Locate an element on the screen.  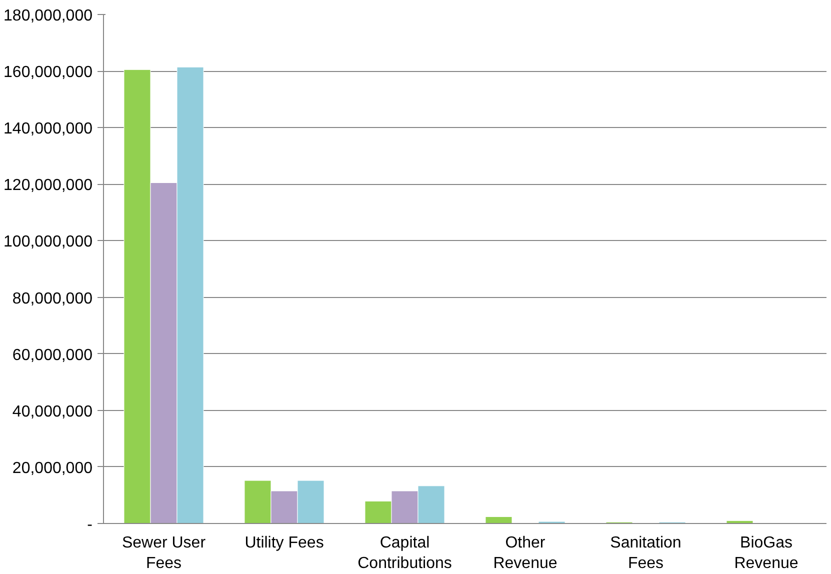
y-tick-label: 60,000,000 is located at coordinates (52, 355).